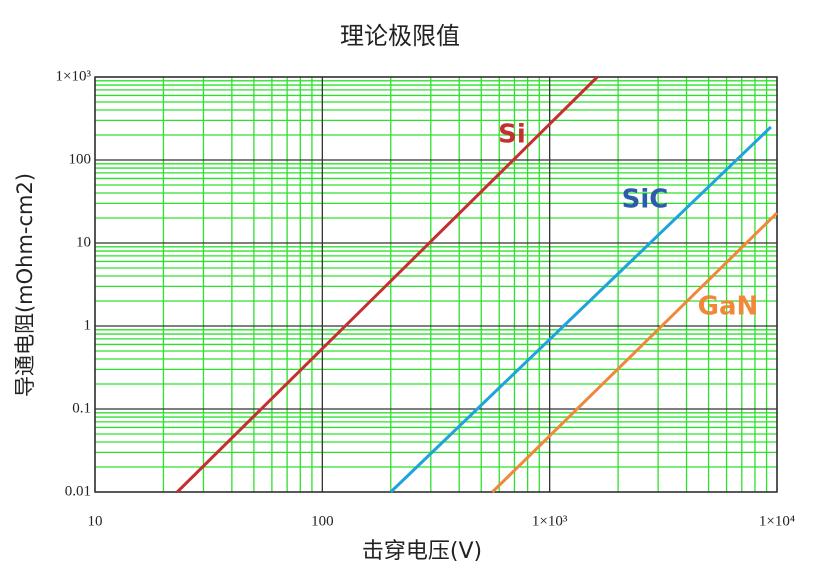 Image resolution: width=825 pixels, height=576 pixels. What do you see at coordinates (422, 551) in the screenshot?
I see `x-axis-label: 击穿电压(V)` at bounding box center [422, 551].